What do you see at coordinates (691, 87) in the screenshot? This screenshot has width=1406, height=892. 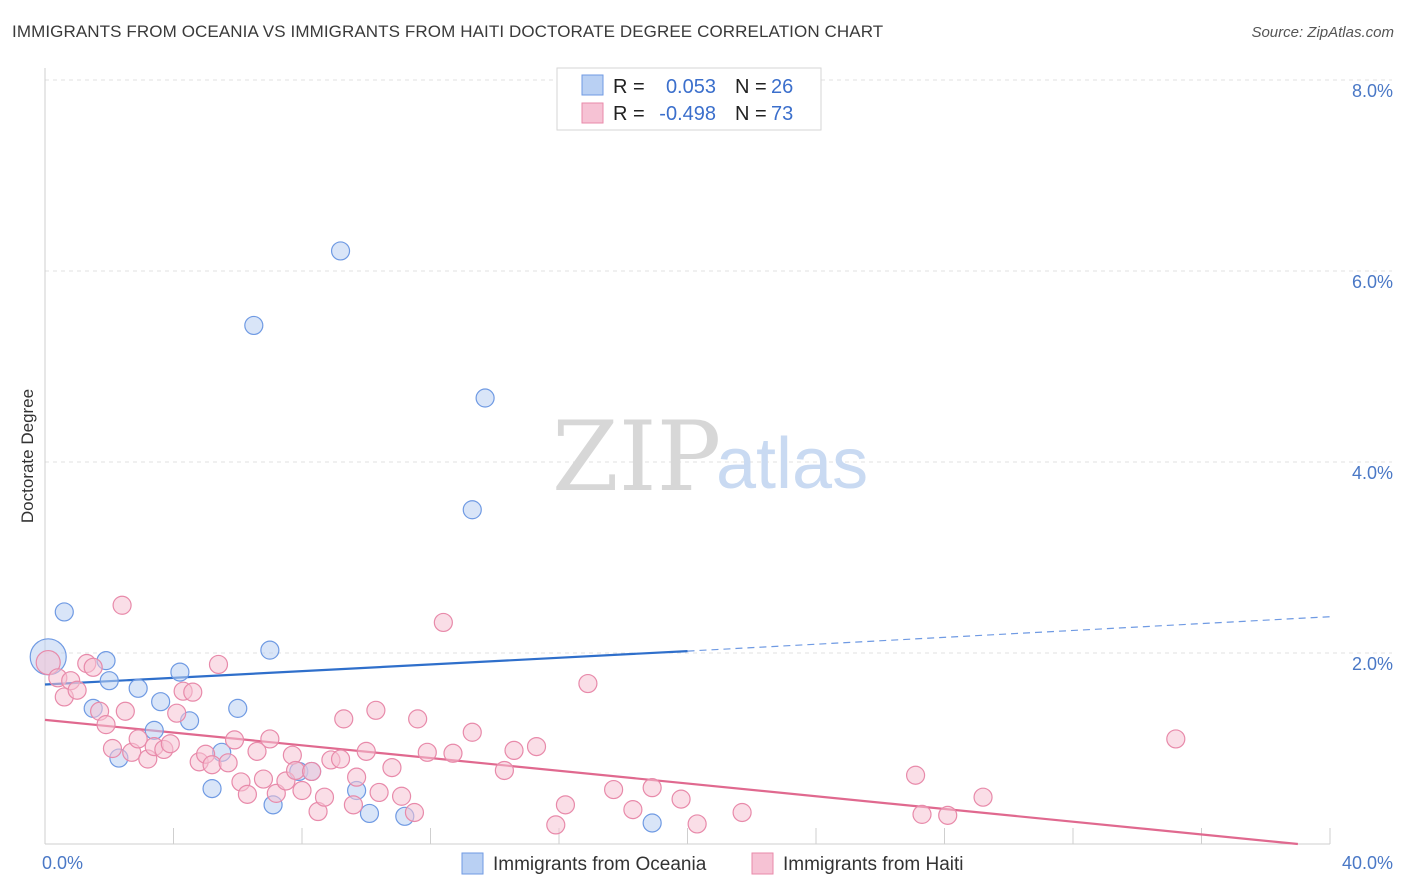 I see `legend-r-value-oceania: 0.053` at bounding box center [691, 87].